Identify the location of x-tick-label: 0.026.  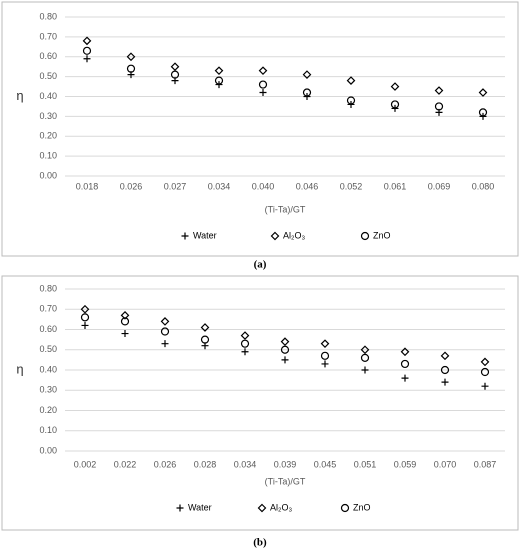
(165, 464).